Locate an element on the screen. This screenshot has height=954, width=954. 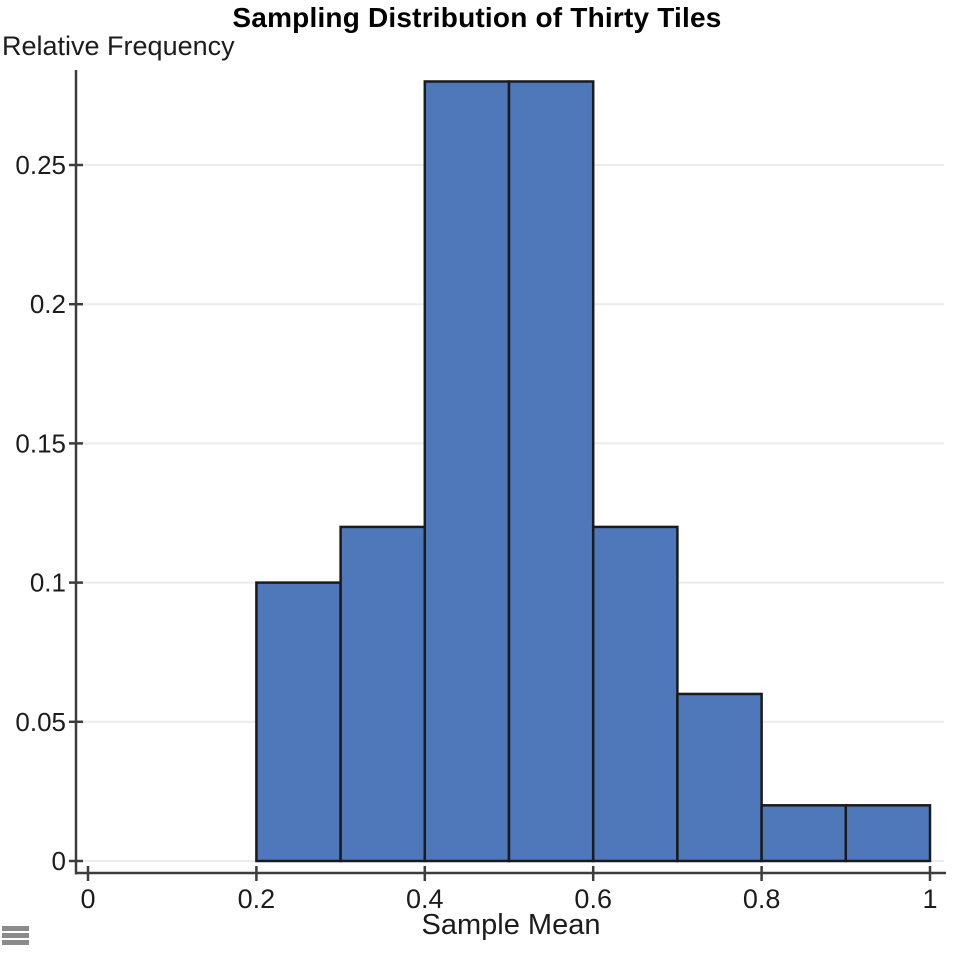
y-tick-label: 0.25 is located at coordinates (40, 165).